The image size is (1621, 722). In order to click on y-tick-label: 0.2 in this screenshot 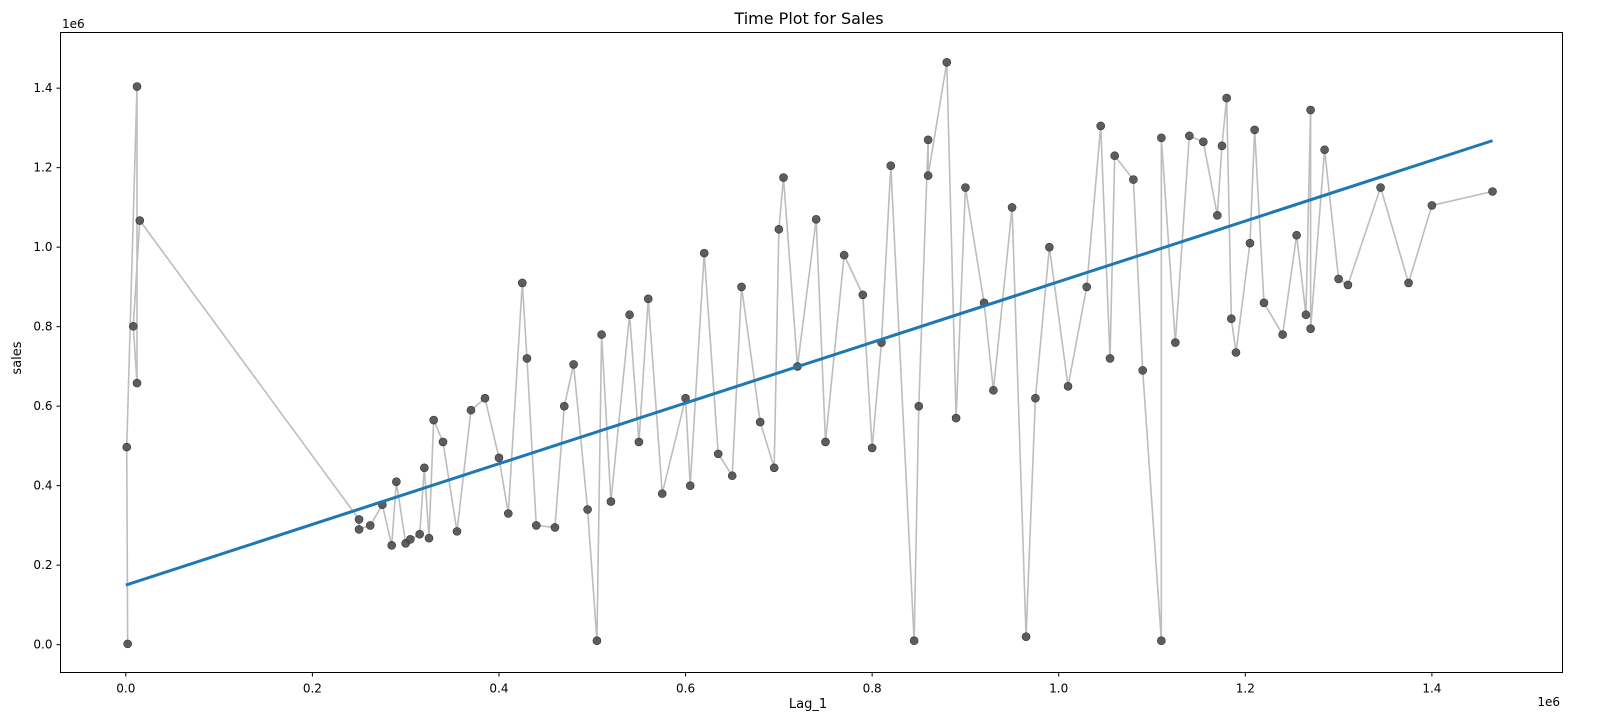, I will do `click(42, 565)`.